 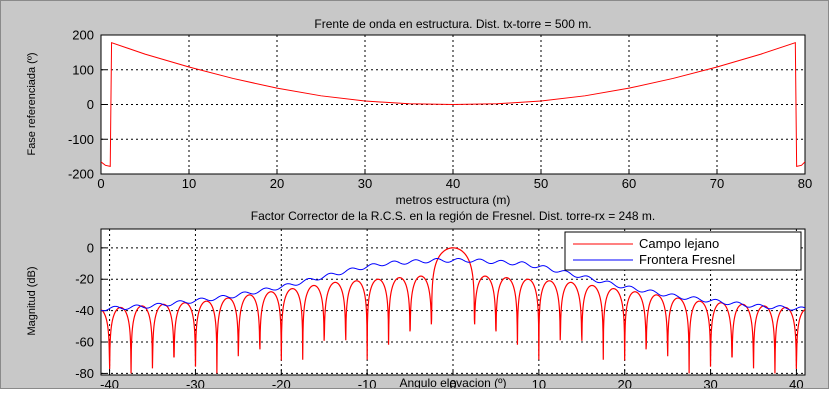 I want to click on bottom-xtick-label: 10, so click(x=539, y=382).